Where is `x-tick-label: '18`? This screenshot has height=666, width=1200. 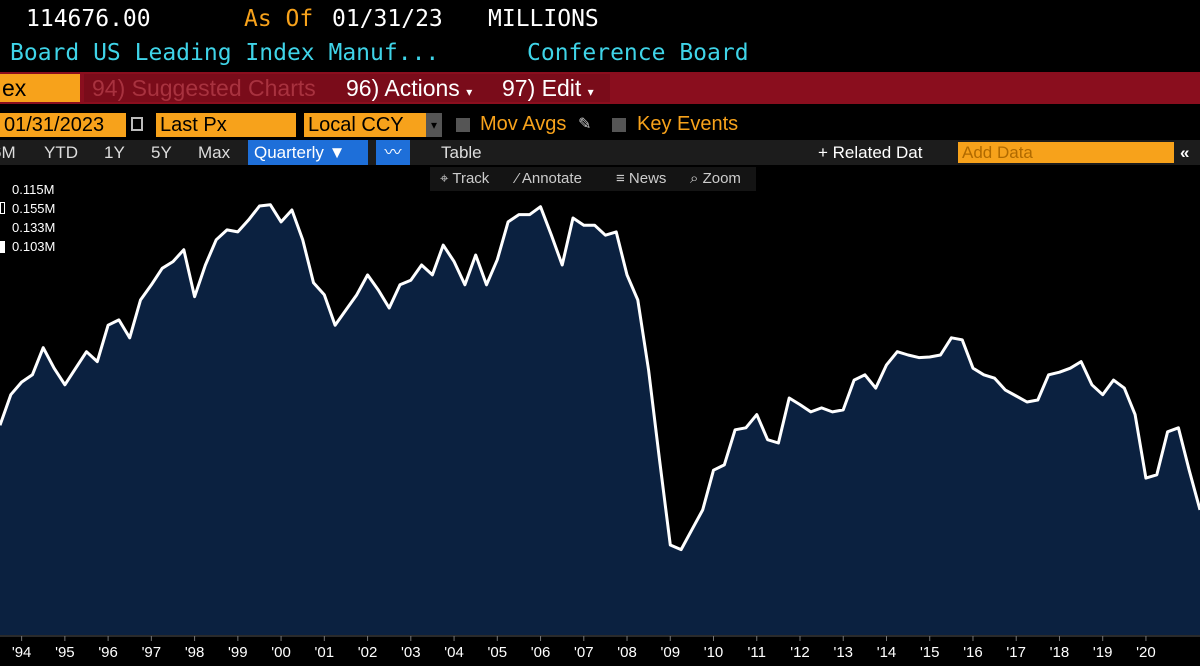 x-tick-label: '18 is located at coordinates (1060, 652).